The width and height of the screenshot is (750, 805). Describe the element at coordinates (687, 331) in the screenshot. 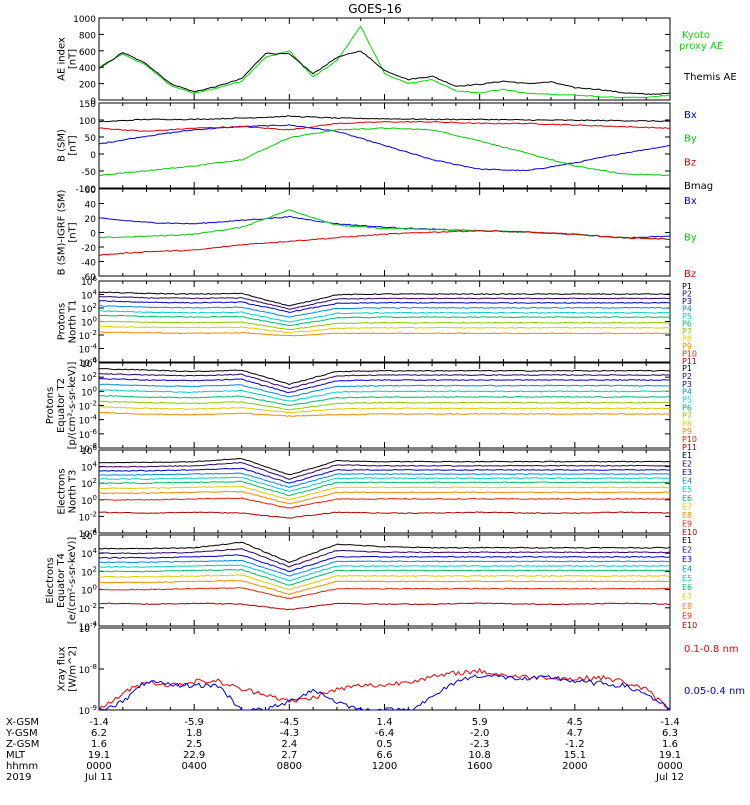

I see `legend-entry-pt1: P7` at that location.